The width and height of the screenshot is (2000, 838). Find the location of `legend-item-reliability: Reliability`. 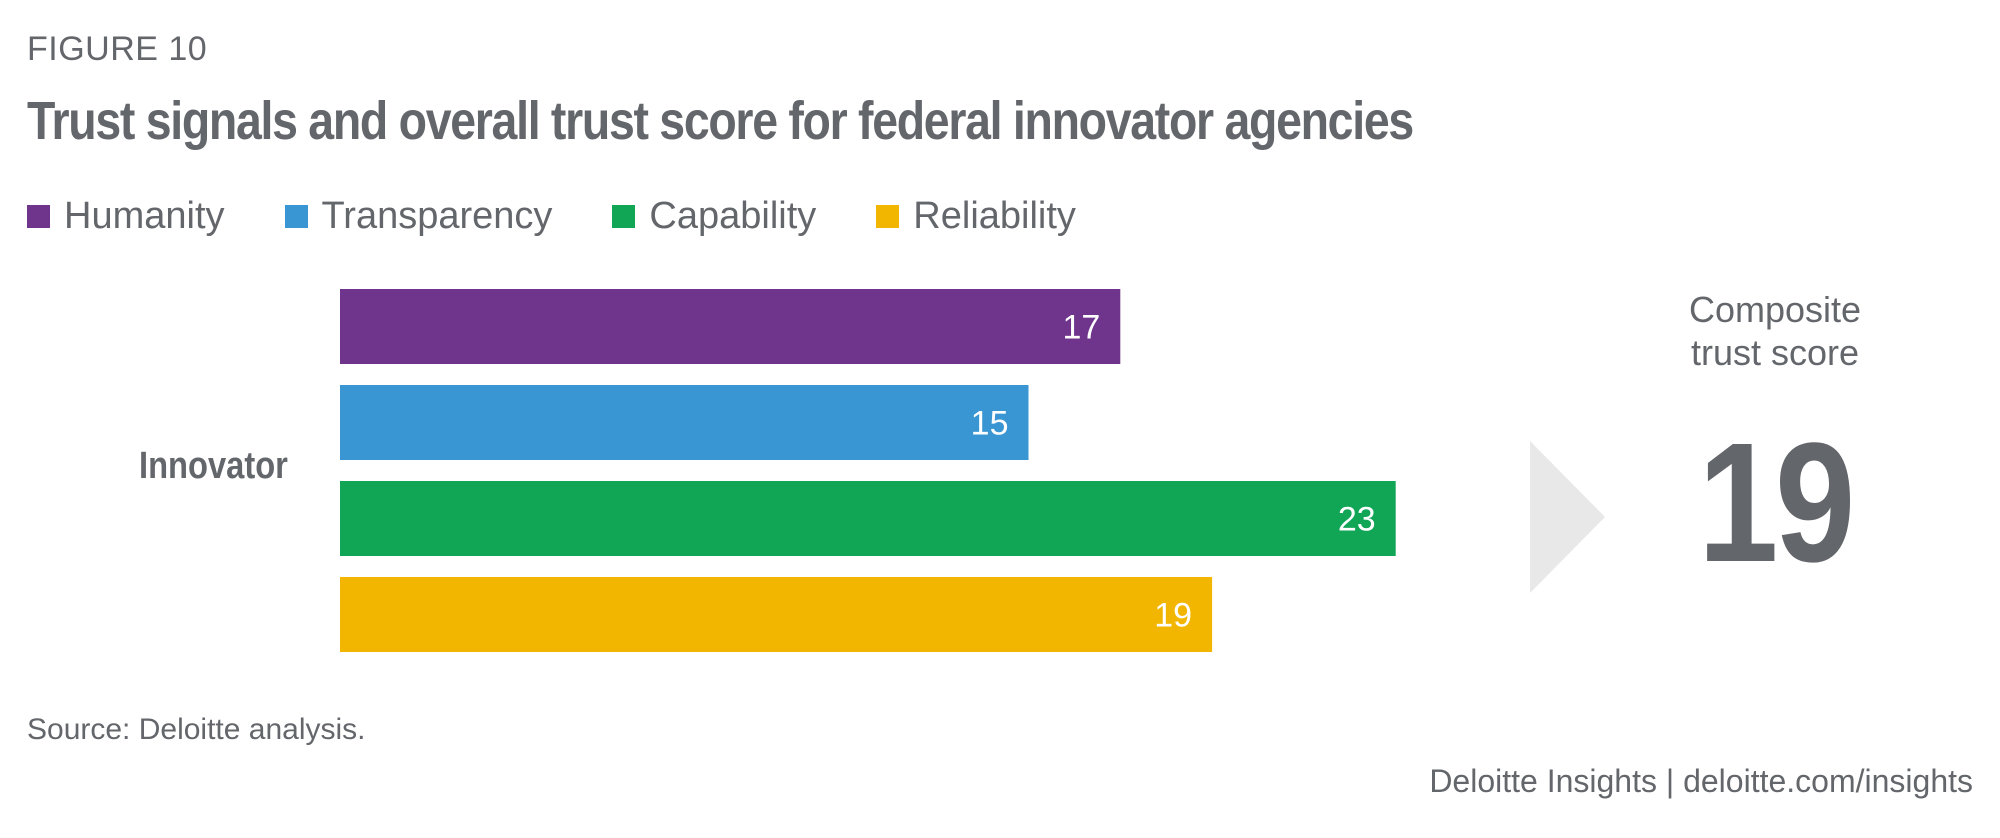

legend-item-reliability: Reliability is located at coordinates (976, 216).